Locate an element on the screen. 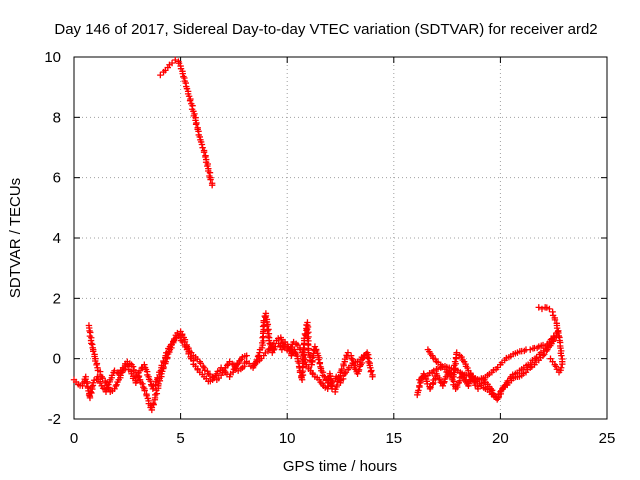 This screenshot has height=480, width=640. y-tick-label: 10 is located at coordinates (52, 57).